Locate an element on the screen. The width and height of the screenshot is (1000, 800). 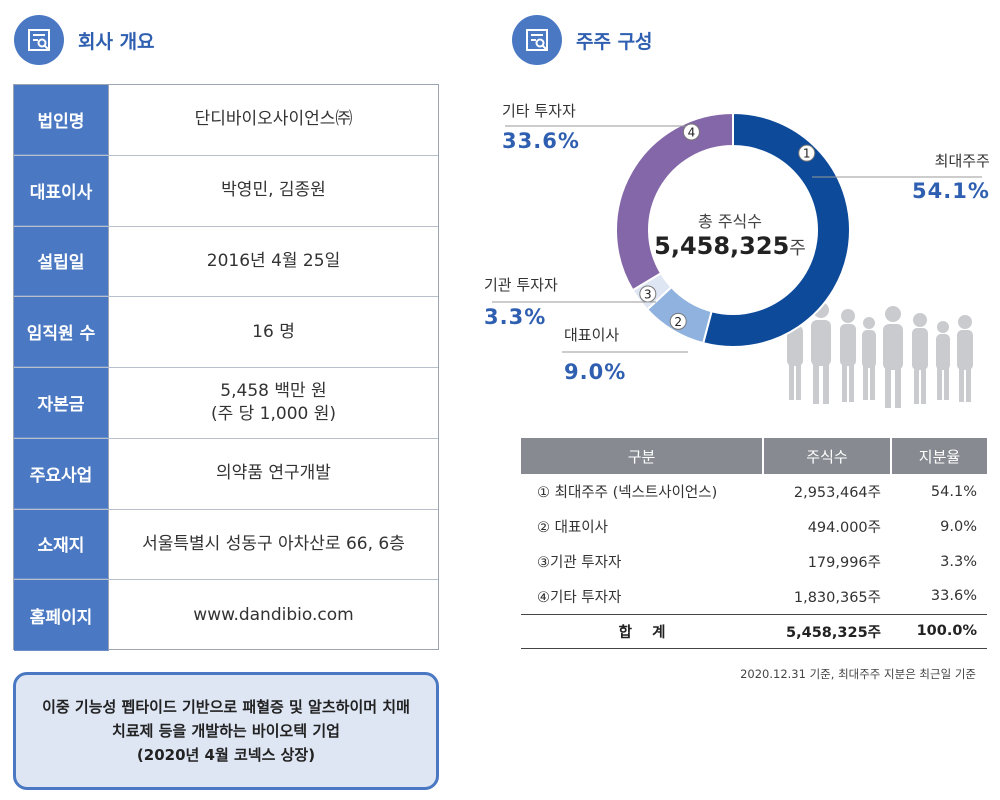
row-pct: 54.1% is located at coordinates (953, 491).